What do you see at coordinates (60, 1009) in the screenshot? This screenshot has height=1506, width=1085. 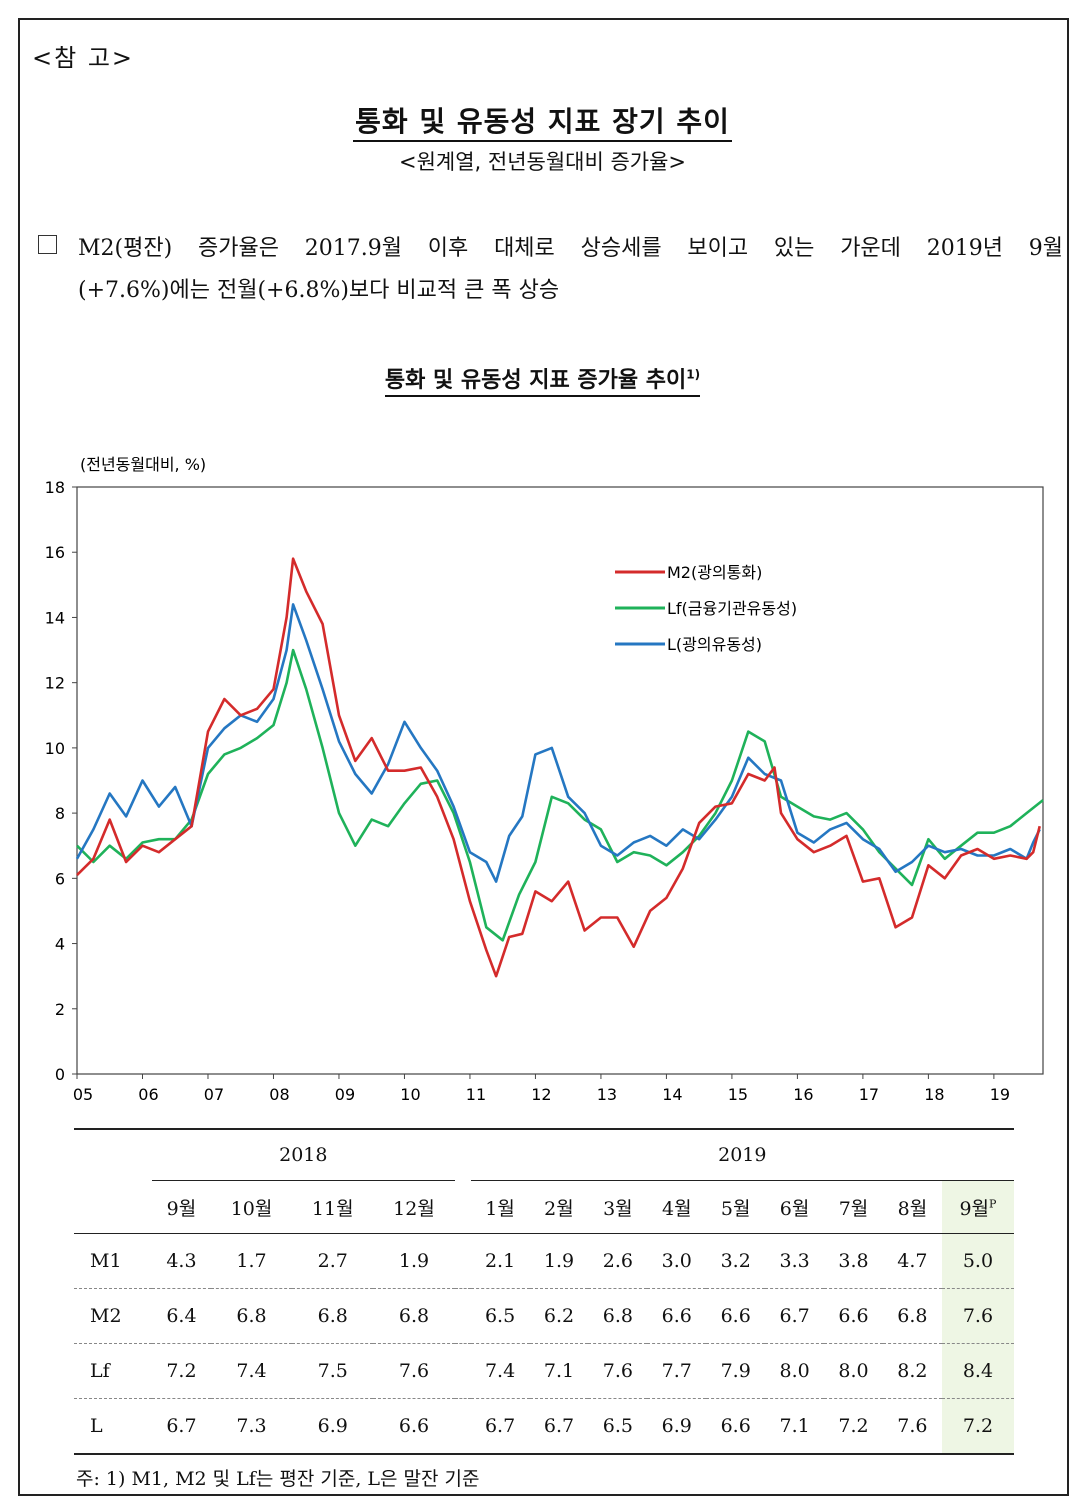 I see `y-tick-label: 2` at bounding box center [60, 1009].